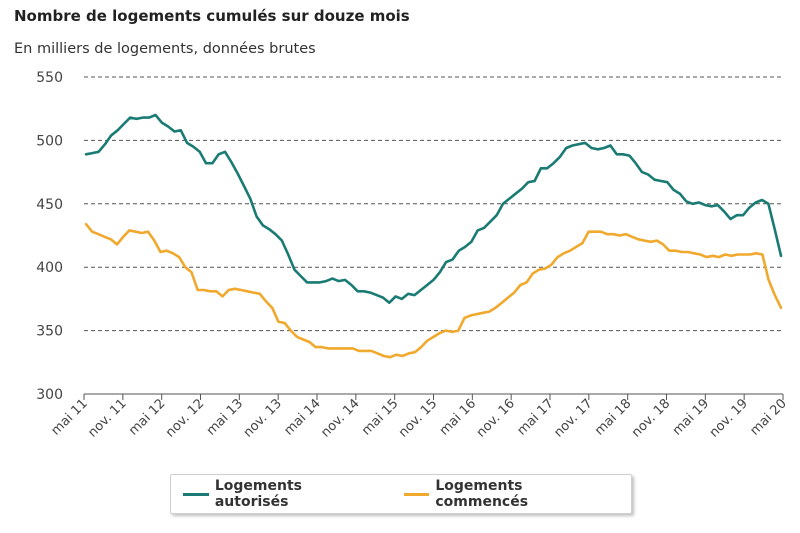 This screenshot has height=533, width=800. What do you see at coordinates (49, 268) in the screenshot?
I see `y-tick-label: 400` at bounding box center [49, 268].